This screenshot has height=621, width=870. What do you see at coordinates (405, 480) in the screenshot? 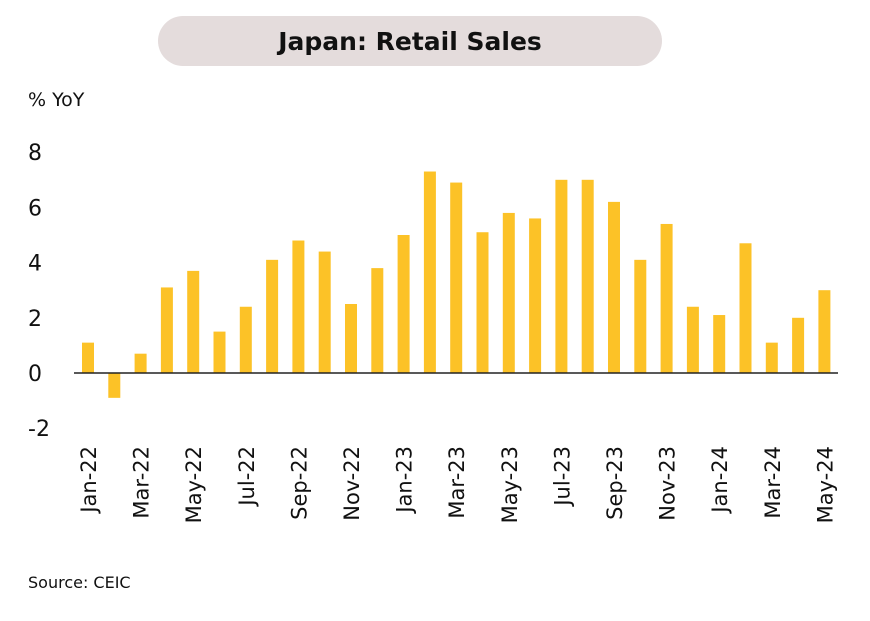
I see `x-tick-label: Jan-23` at bounding box center [405, 480].